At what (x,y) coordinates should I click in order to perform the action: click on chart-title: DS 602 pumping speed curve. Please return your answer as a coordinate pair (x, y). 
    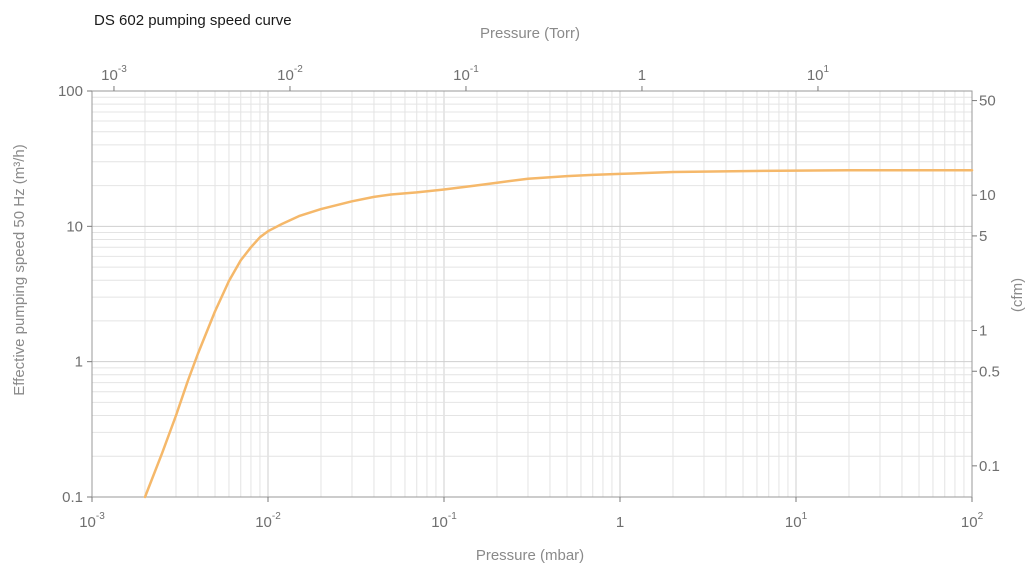
    Looking at the image, I should click on (193, 20).